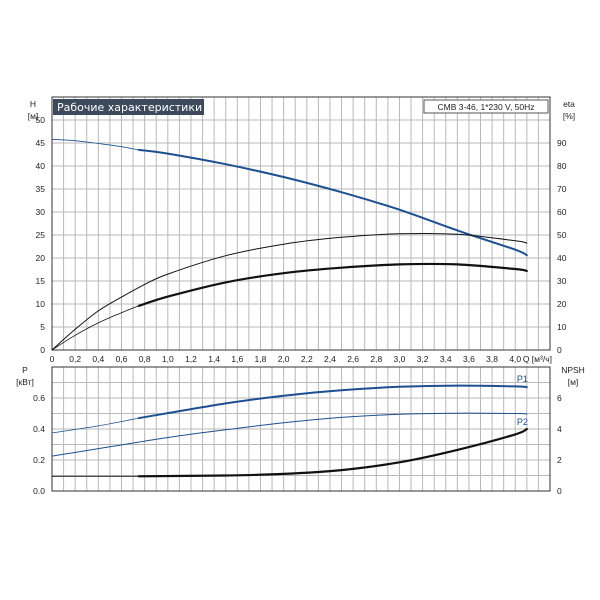 The image size is (600, 600). Describe the element at coordinates (39, 398) in the screenshot. I see `p-tick-label: 0.6` at that location.